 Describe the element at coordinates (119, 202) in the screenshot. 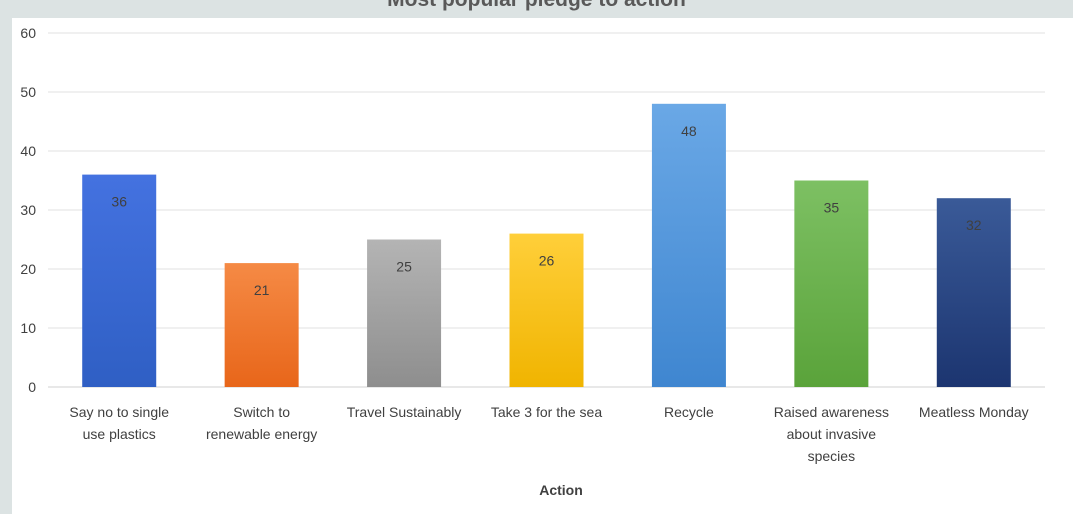

I see `data-label: 36` at that location.